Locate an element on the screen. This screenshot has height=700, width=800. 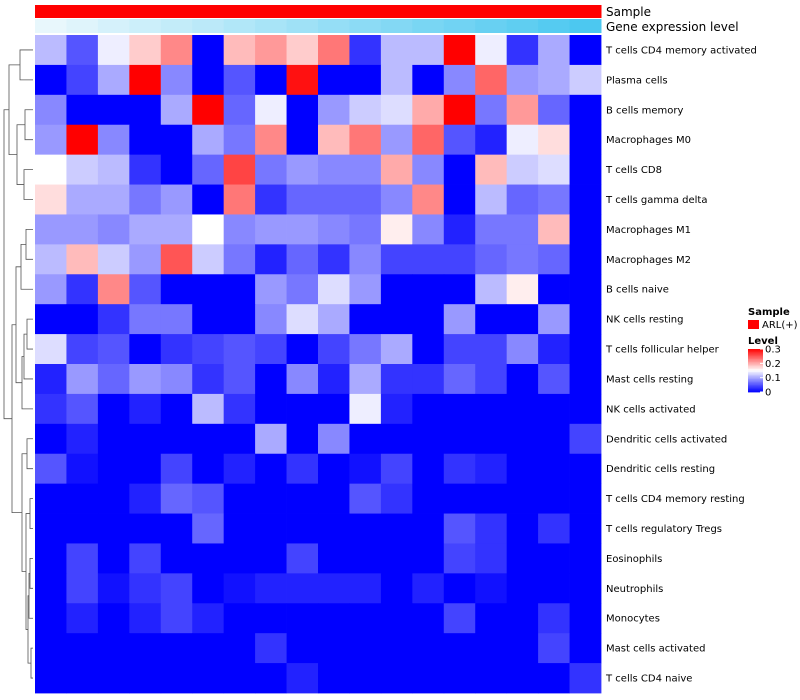
legend-level-title: Level is located at coordinates (763, 341).